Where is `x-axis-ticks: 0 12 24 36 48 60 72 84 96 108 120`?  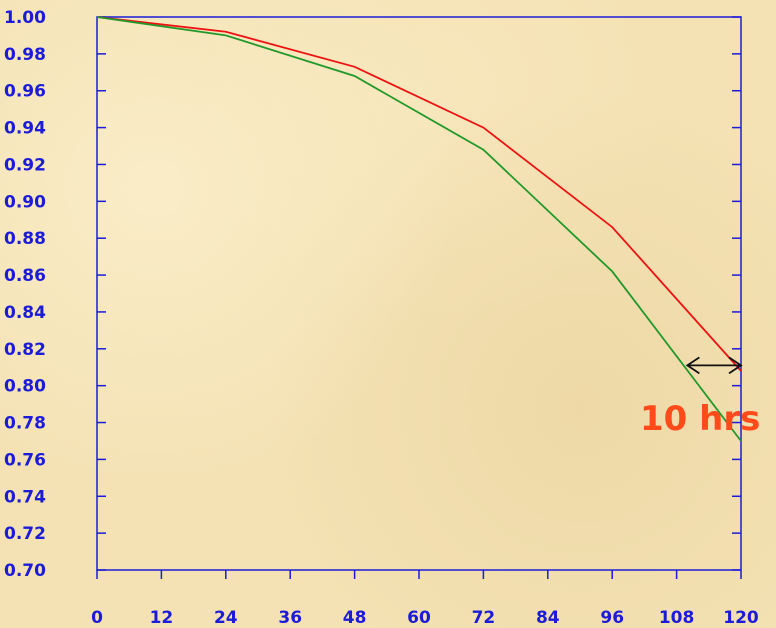
x-axis-ticks: 0 12 24 36 48 60 72 84 96 108 120 is located at coordinates (425, 599).